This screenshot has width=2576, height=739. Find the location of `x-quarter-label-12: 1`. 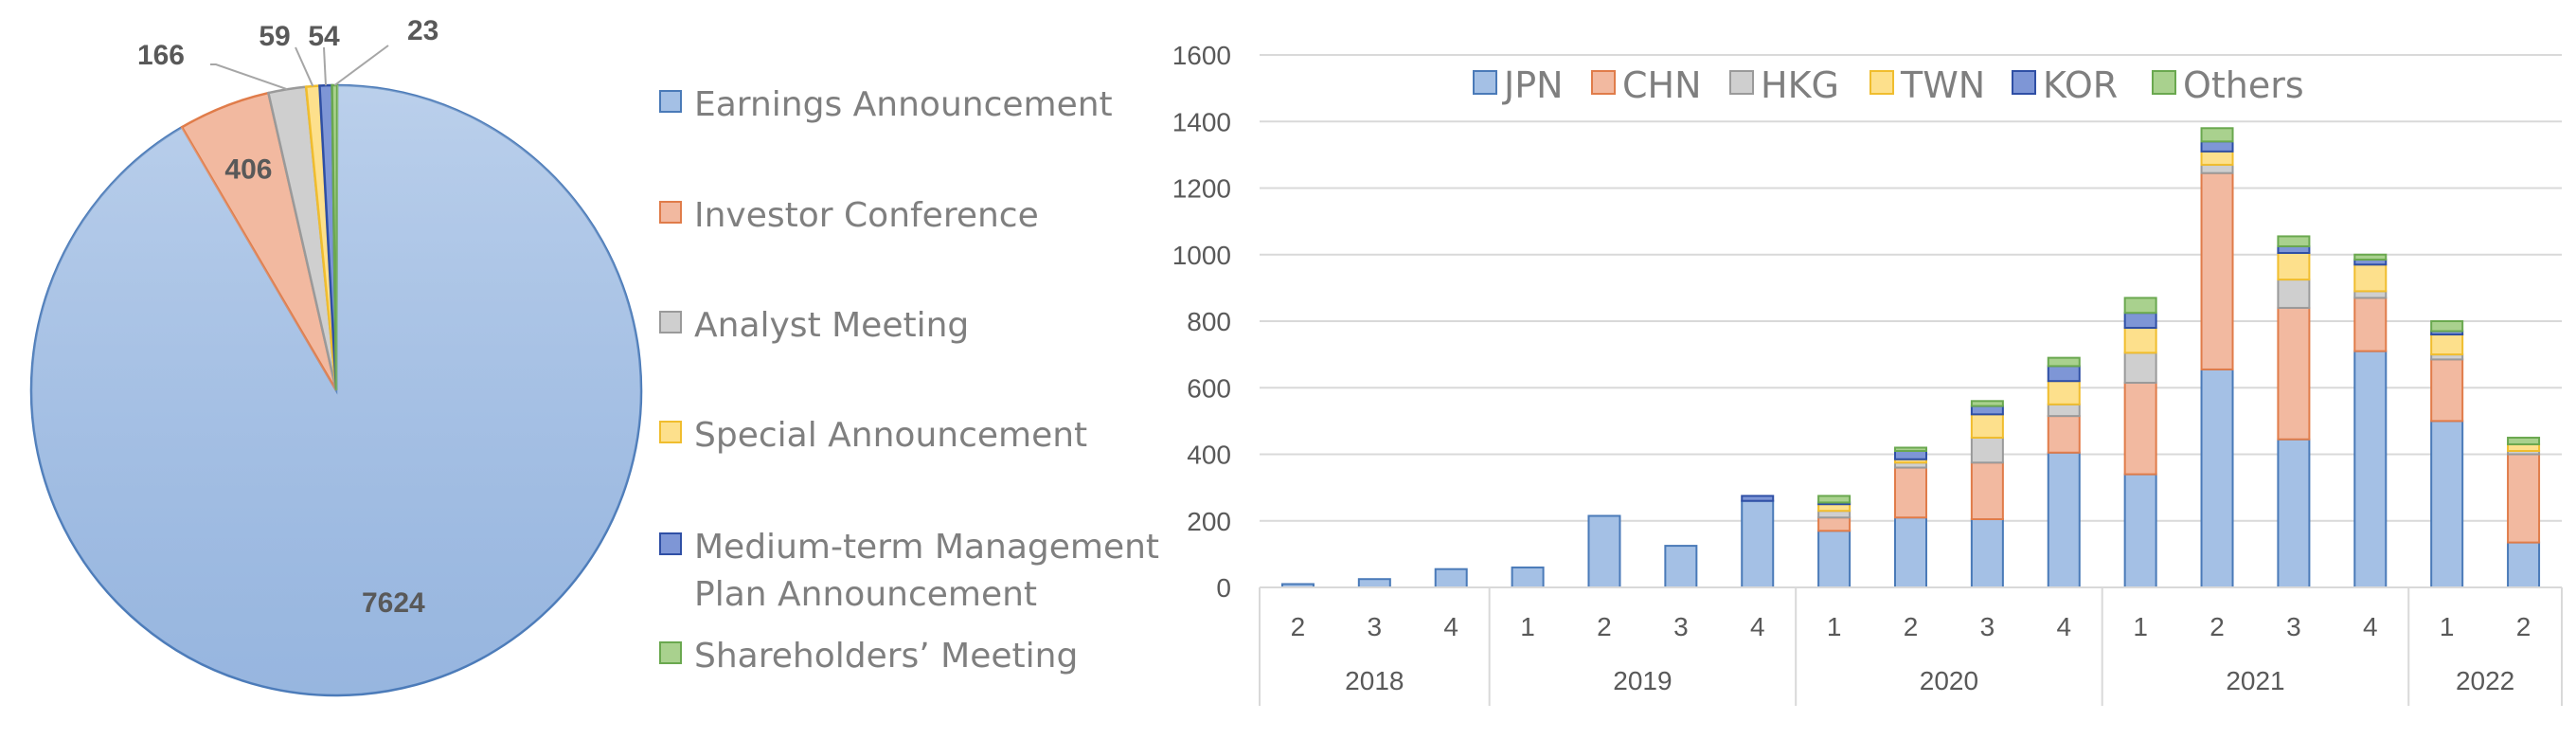

x-quarter-label-12: 1 is located at coordinates (2140, 626).